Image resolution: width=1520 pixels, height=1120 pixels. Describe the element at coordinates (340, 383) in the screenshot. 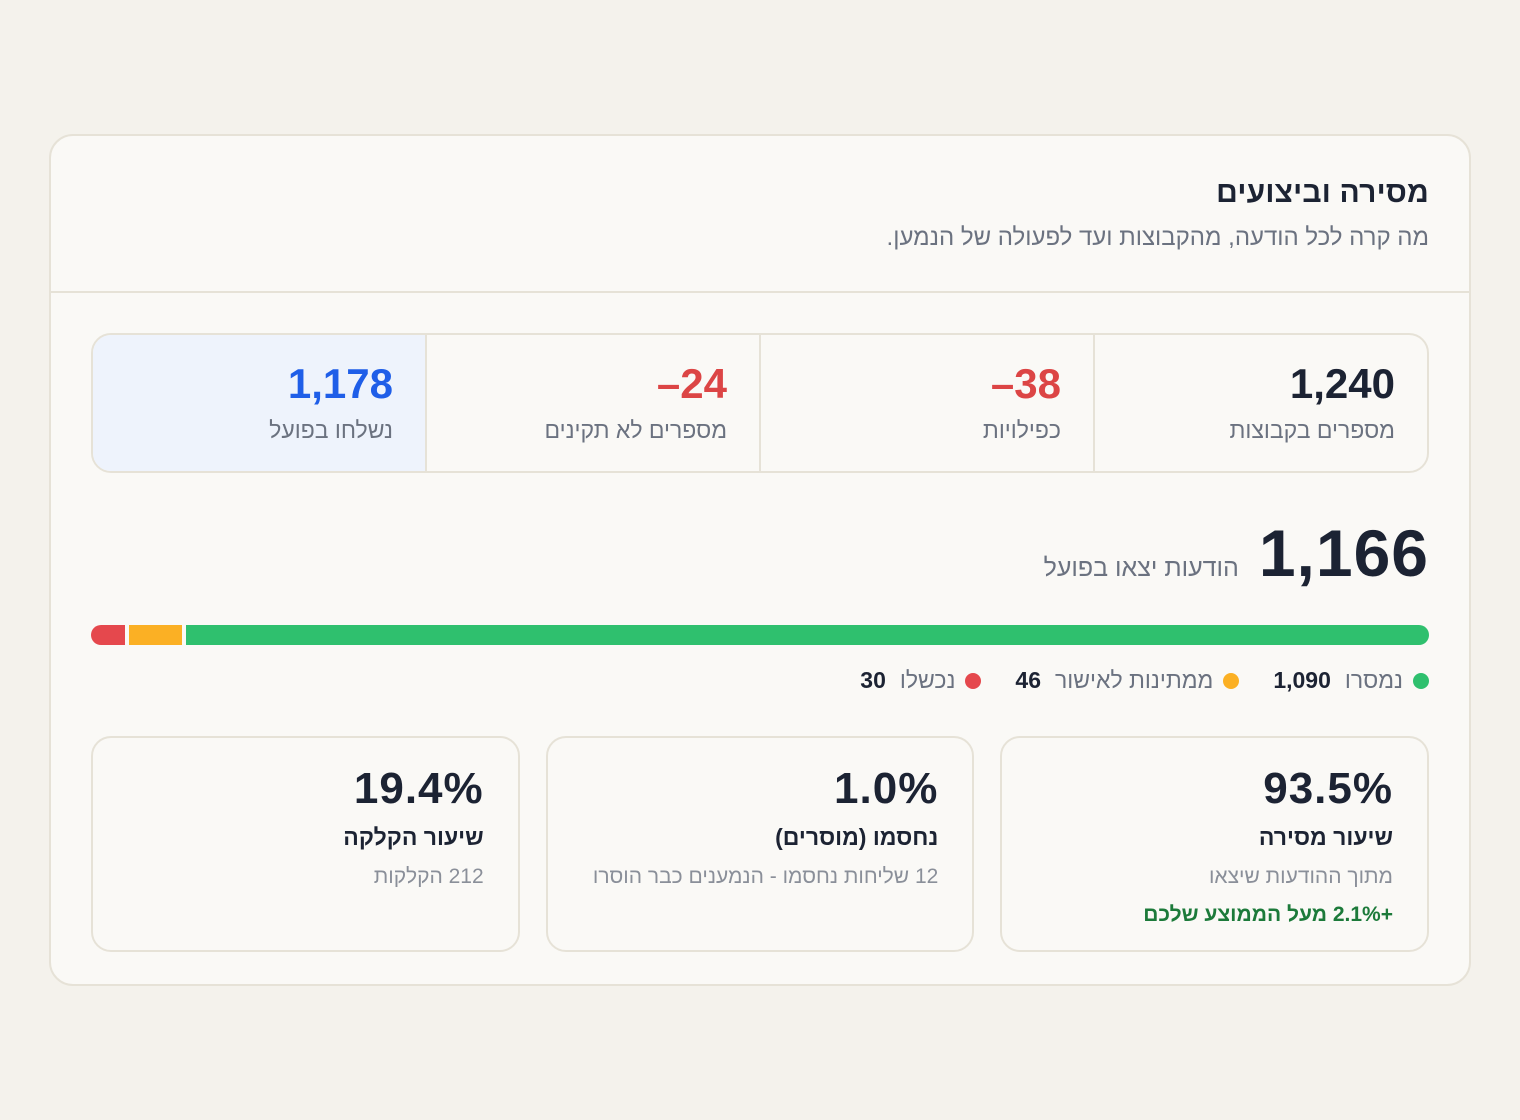

I see `funnel-value: 1,178` at that location.